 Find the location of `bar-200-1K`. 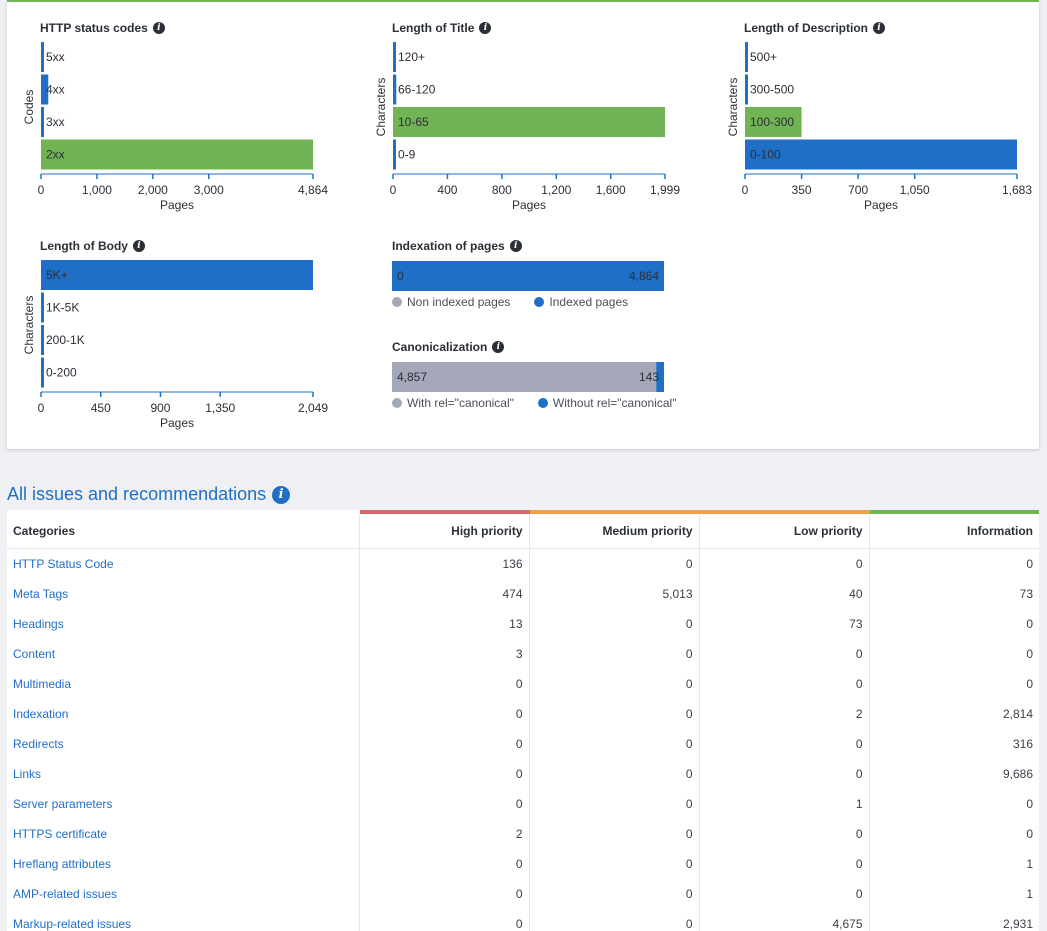

bar-200-1K is located at coordinates (42, 340).